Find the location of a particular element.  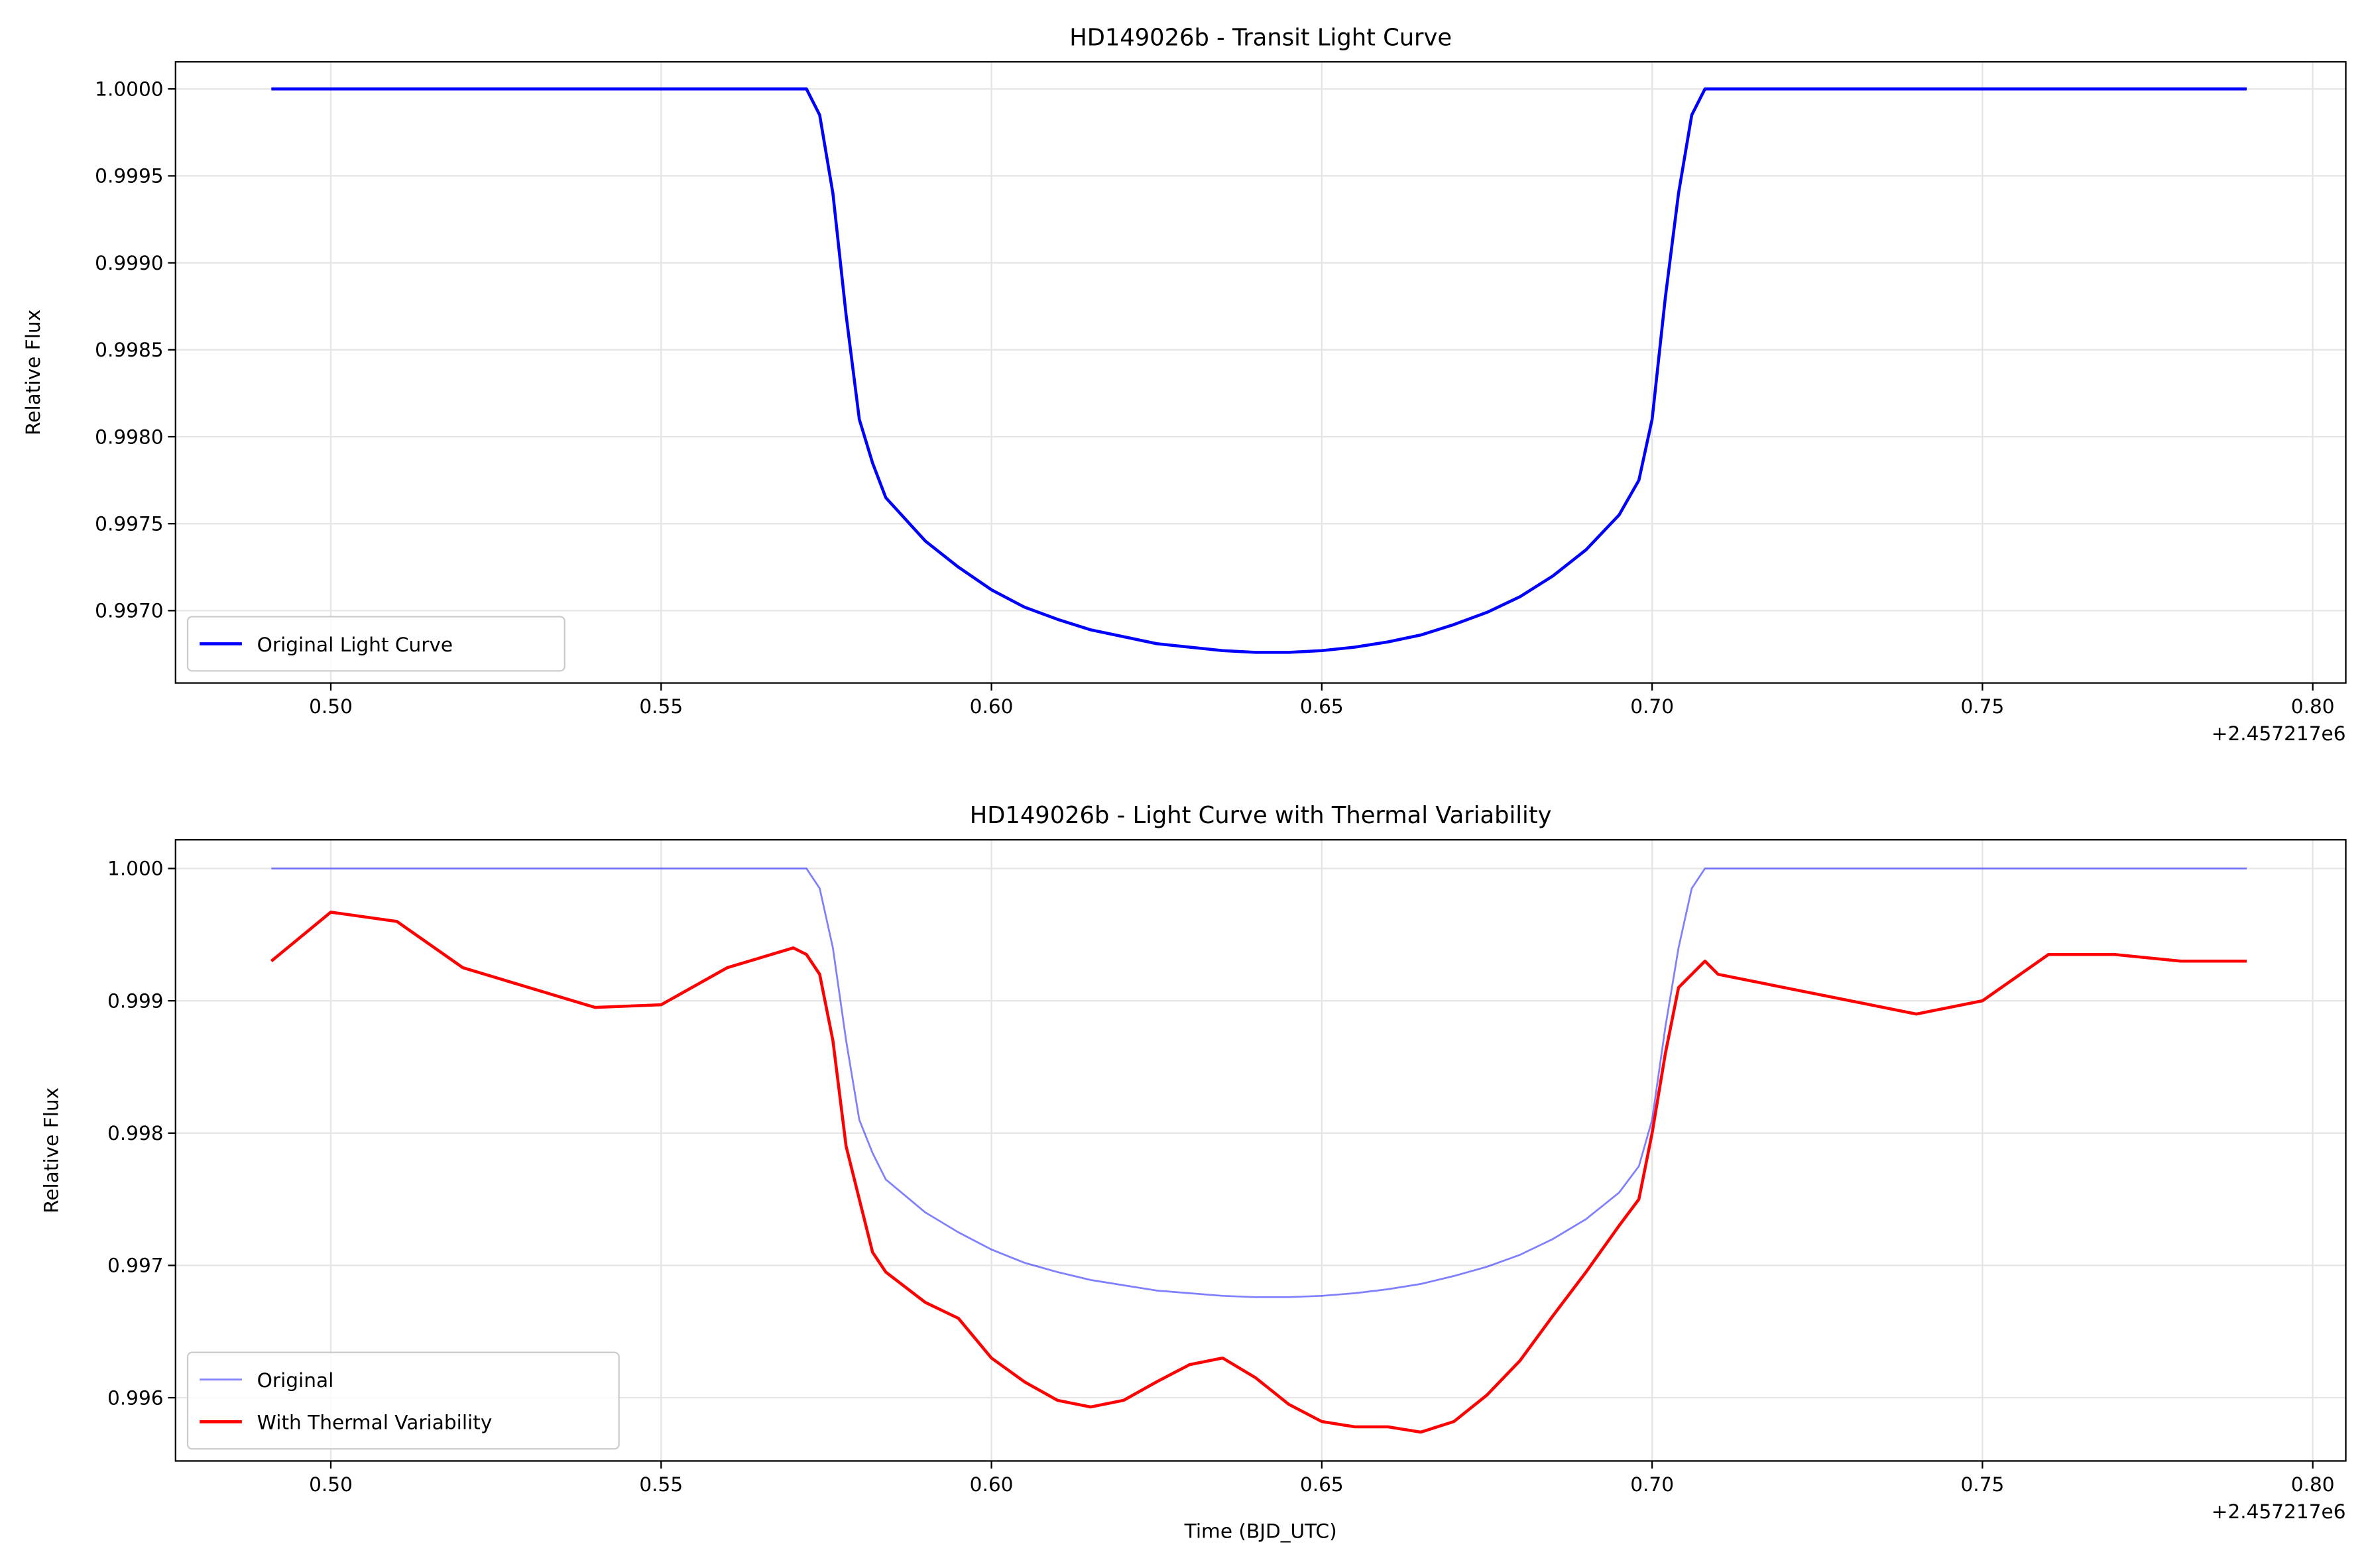

y-tick-label: 0.996 is located at coordinates (136, 1397).